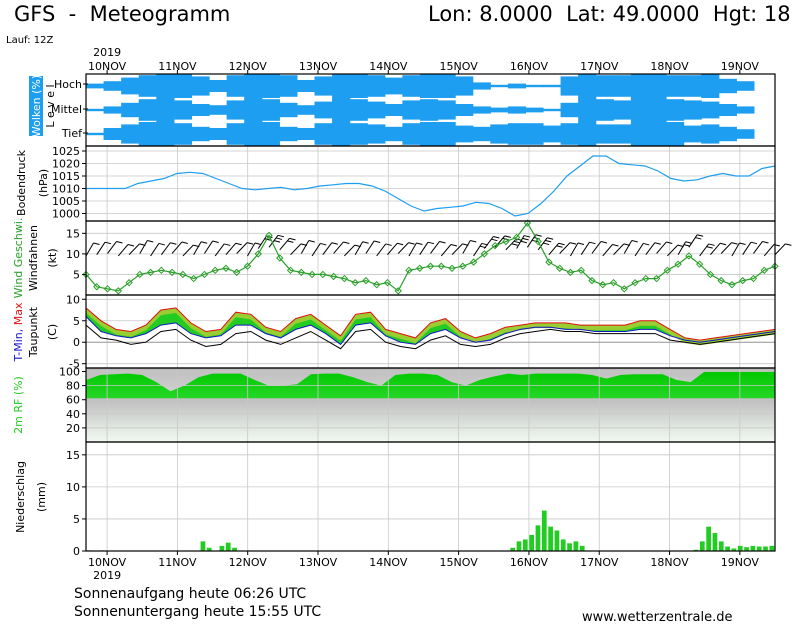 The height and width of the screenshot is (625, 800). What do you see at coordinates (68, 84) in the screenshot?
I see `cloud-level-label-hoch: Hoch` at bounding box center [68, 84].